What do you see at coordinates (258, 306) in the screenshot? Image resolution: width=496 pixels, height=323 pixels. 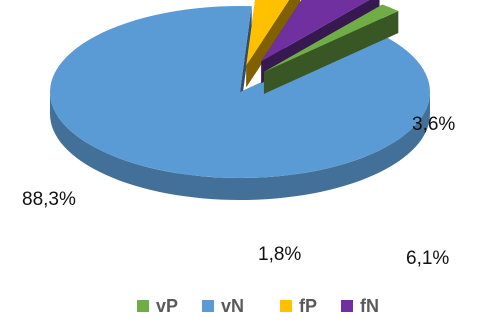 I see `legend: vP vN fP fN` at bounding box center [258, 306].